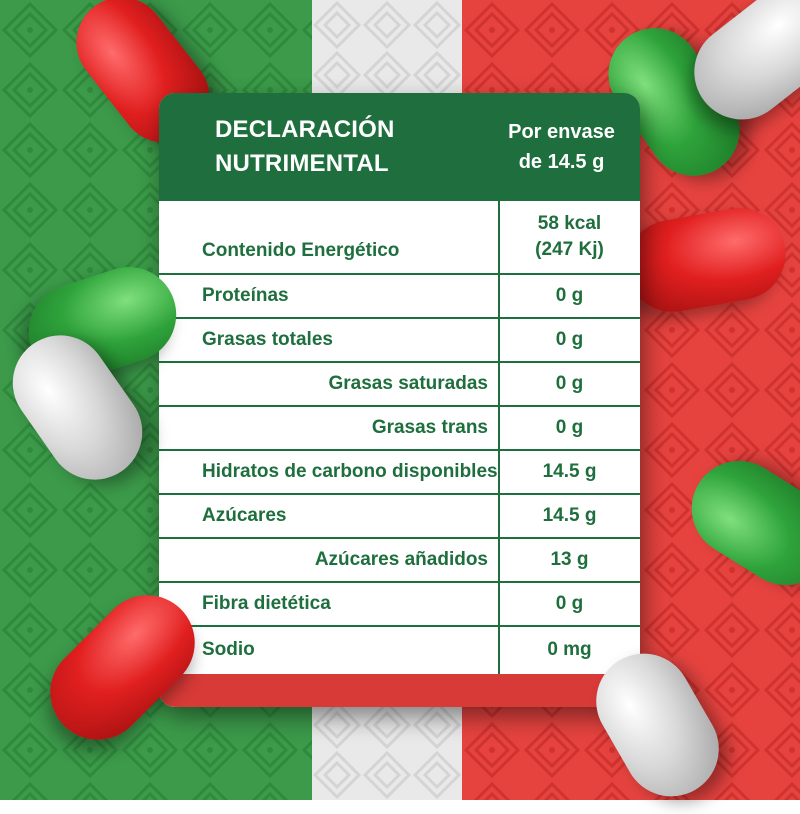 The height and width of the screenshot is (814, 800). I want to click on row-label: Grasas saturadas, so click(408, 383).